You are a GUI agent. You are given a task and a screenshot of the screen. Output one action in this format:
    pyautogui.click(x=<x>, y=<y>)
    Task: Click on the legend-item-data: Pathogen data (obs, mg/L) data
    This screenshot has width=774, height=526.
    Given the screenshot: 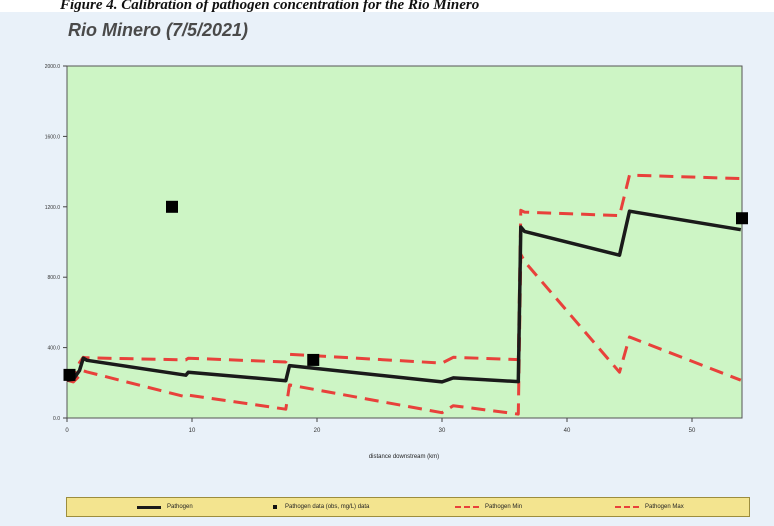 What is the action you would take?
    pyautogui.click(x=321, y=507)
    